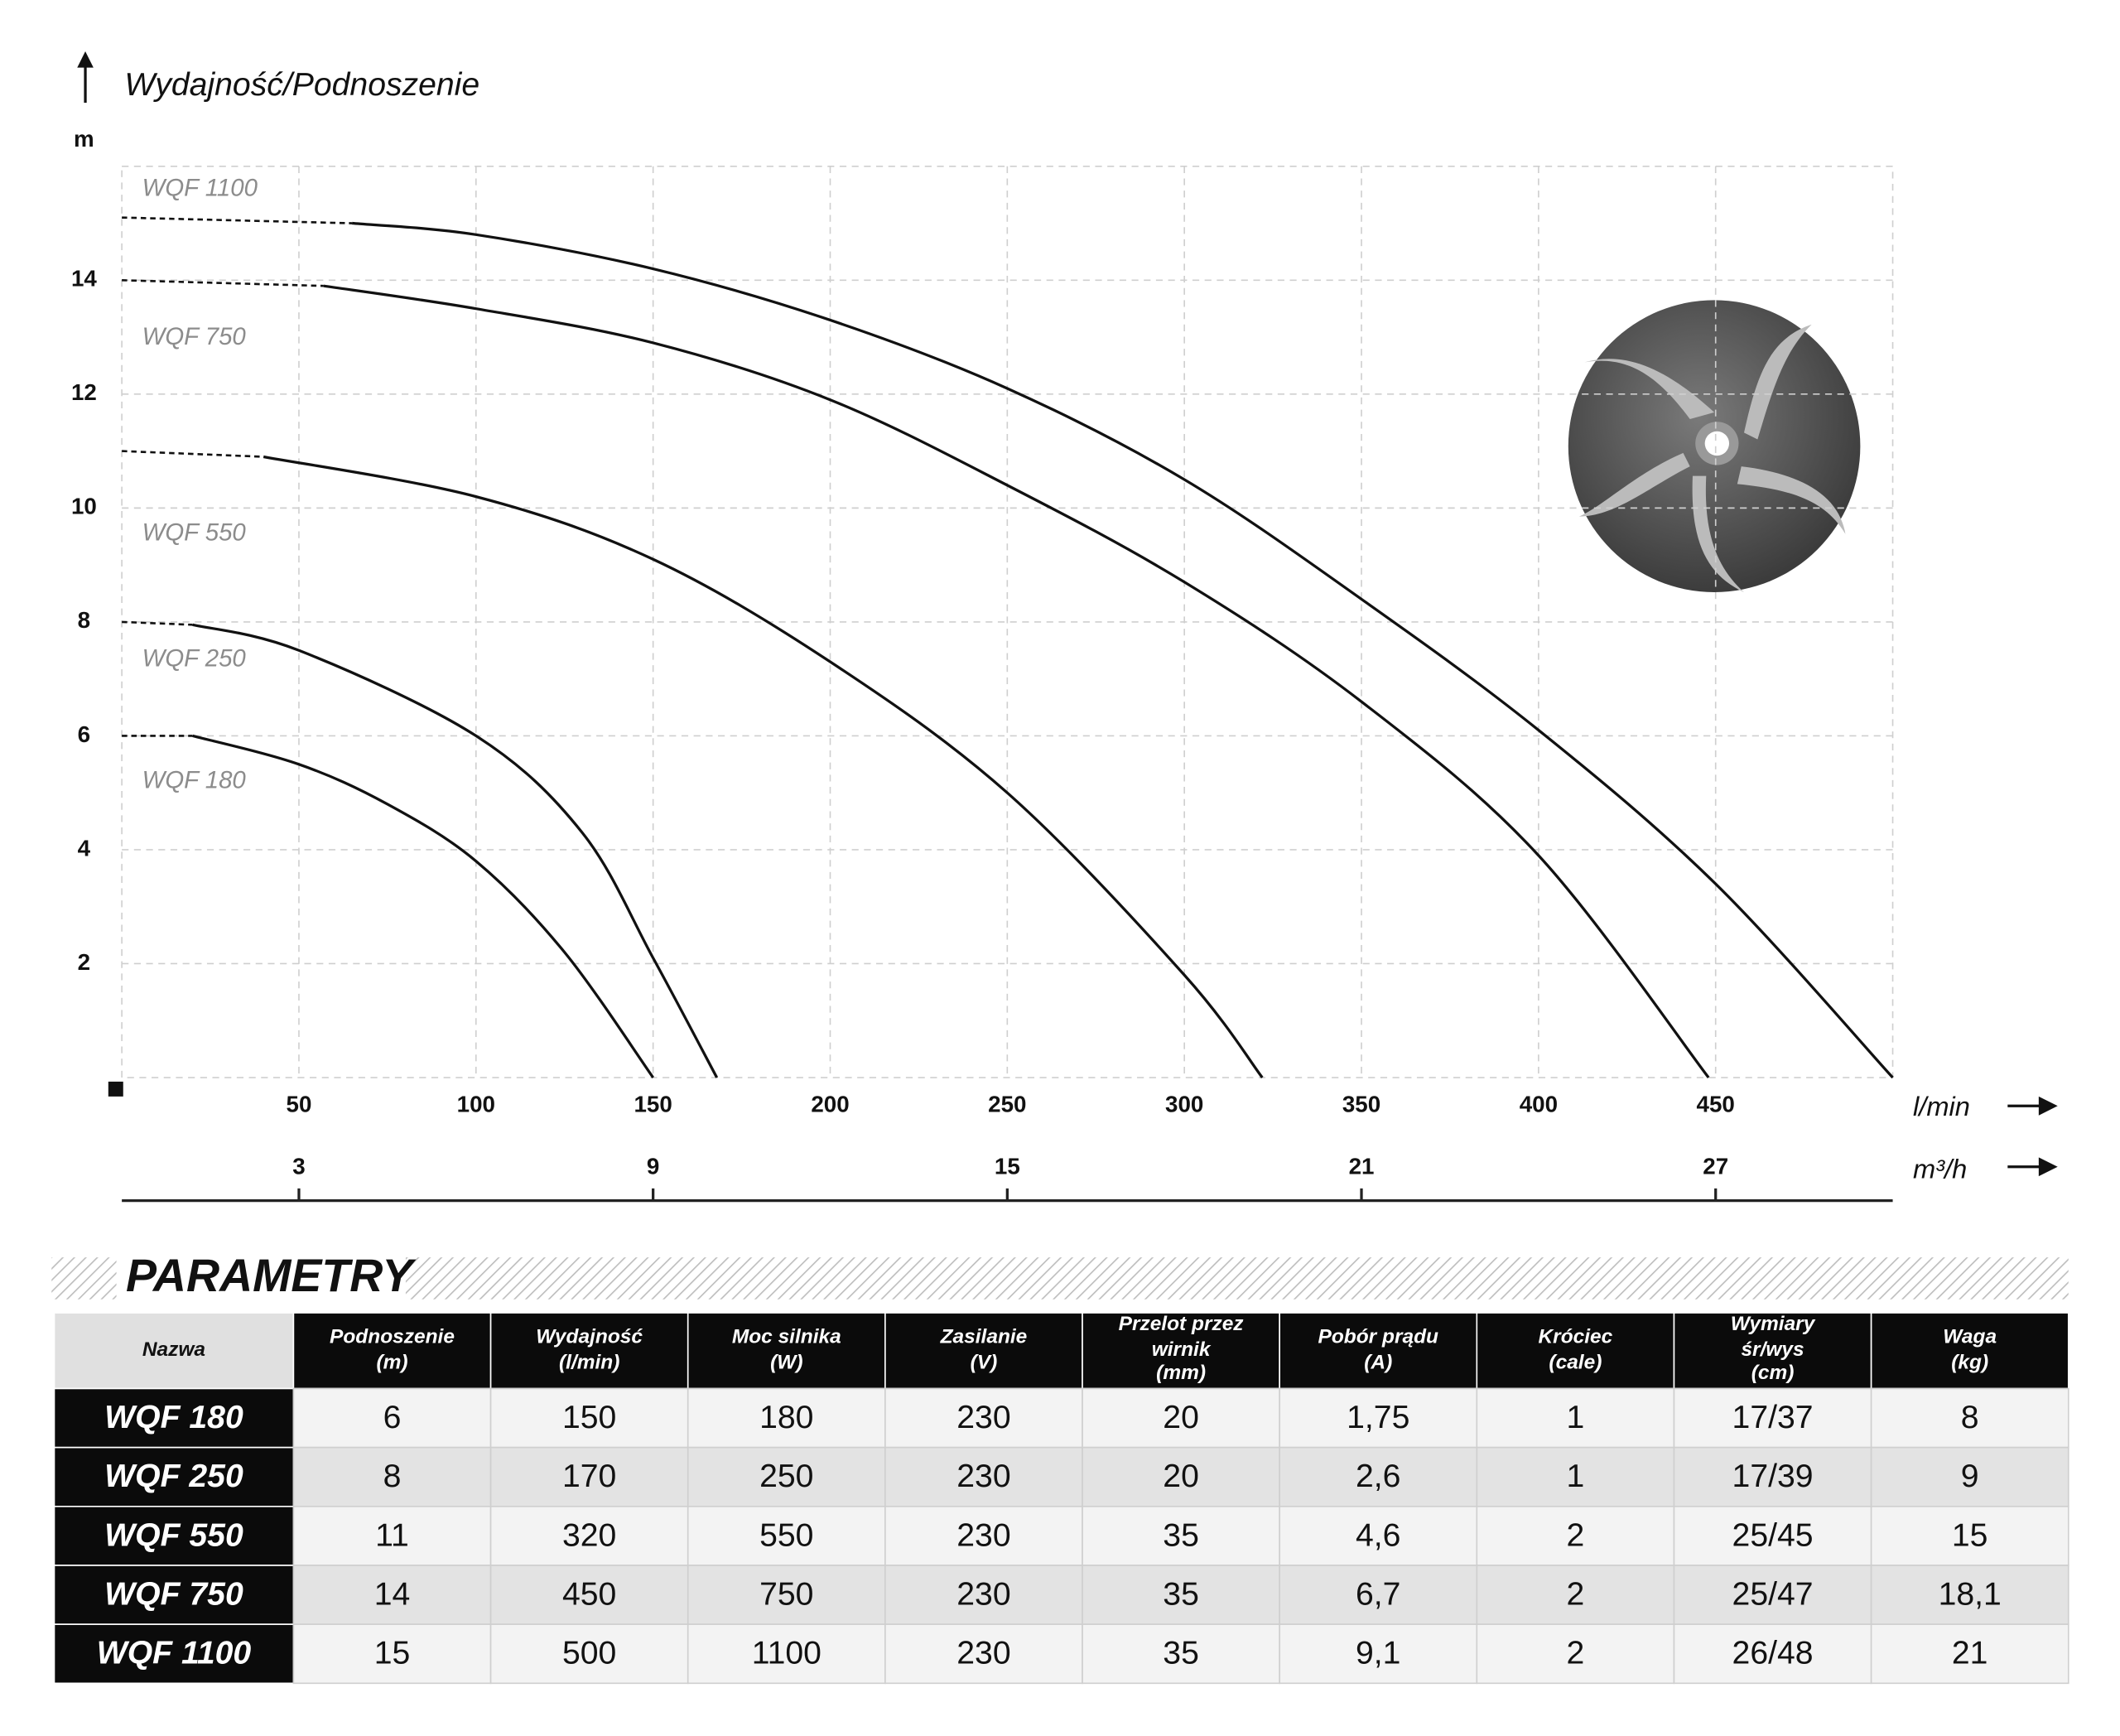 The image size is (2120, 1736). Describe the element at coordinates (786, 1337) in the screenshot. I see `header-text: Moc silnika` at that location.